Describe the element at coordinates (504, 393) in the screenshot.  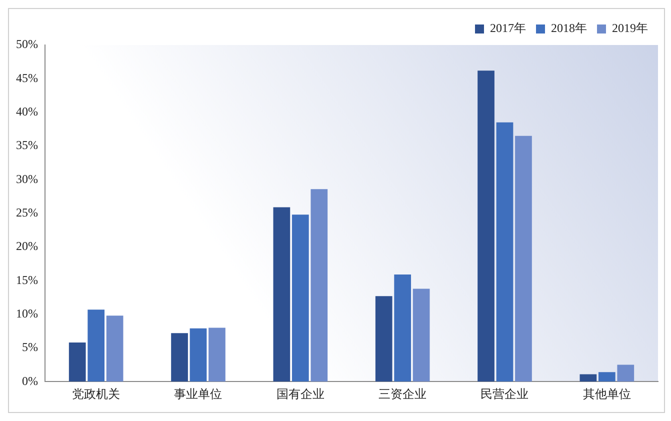
I see `x-tick-label: 民营企业` at that location.